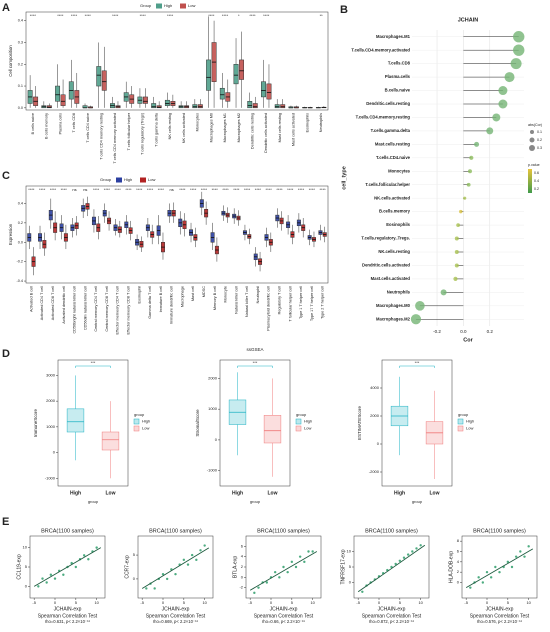 The width and height of the screenshot is (550, 632). What do you see at coordinates (156, 129) in the screenshot?
I see `x-tick-label: T cells gamma delta` at bounding box center [156, 129].